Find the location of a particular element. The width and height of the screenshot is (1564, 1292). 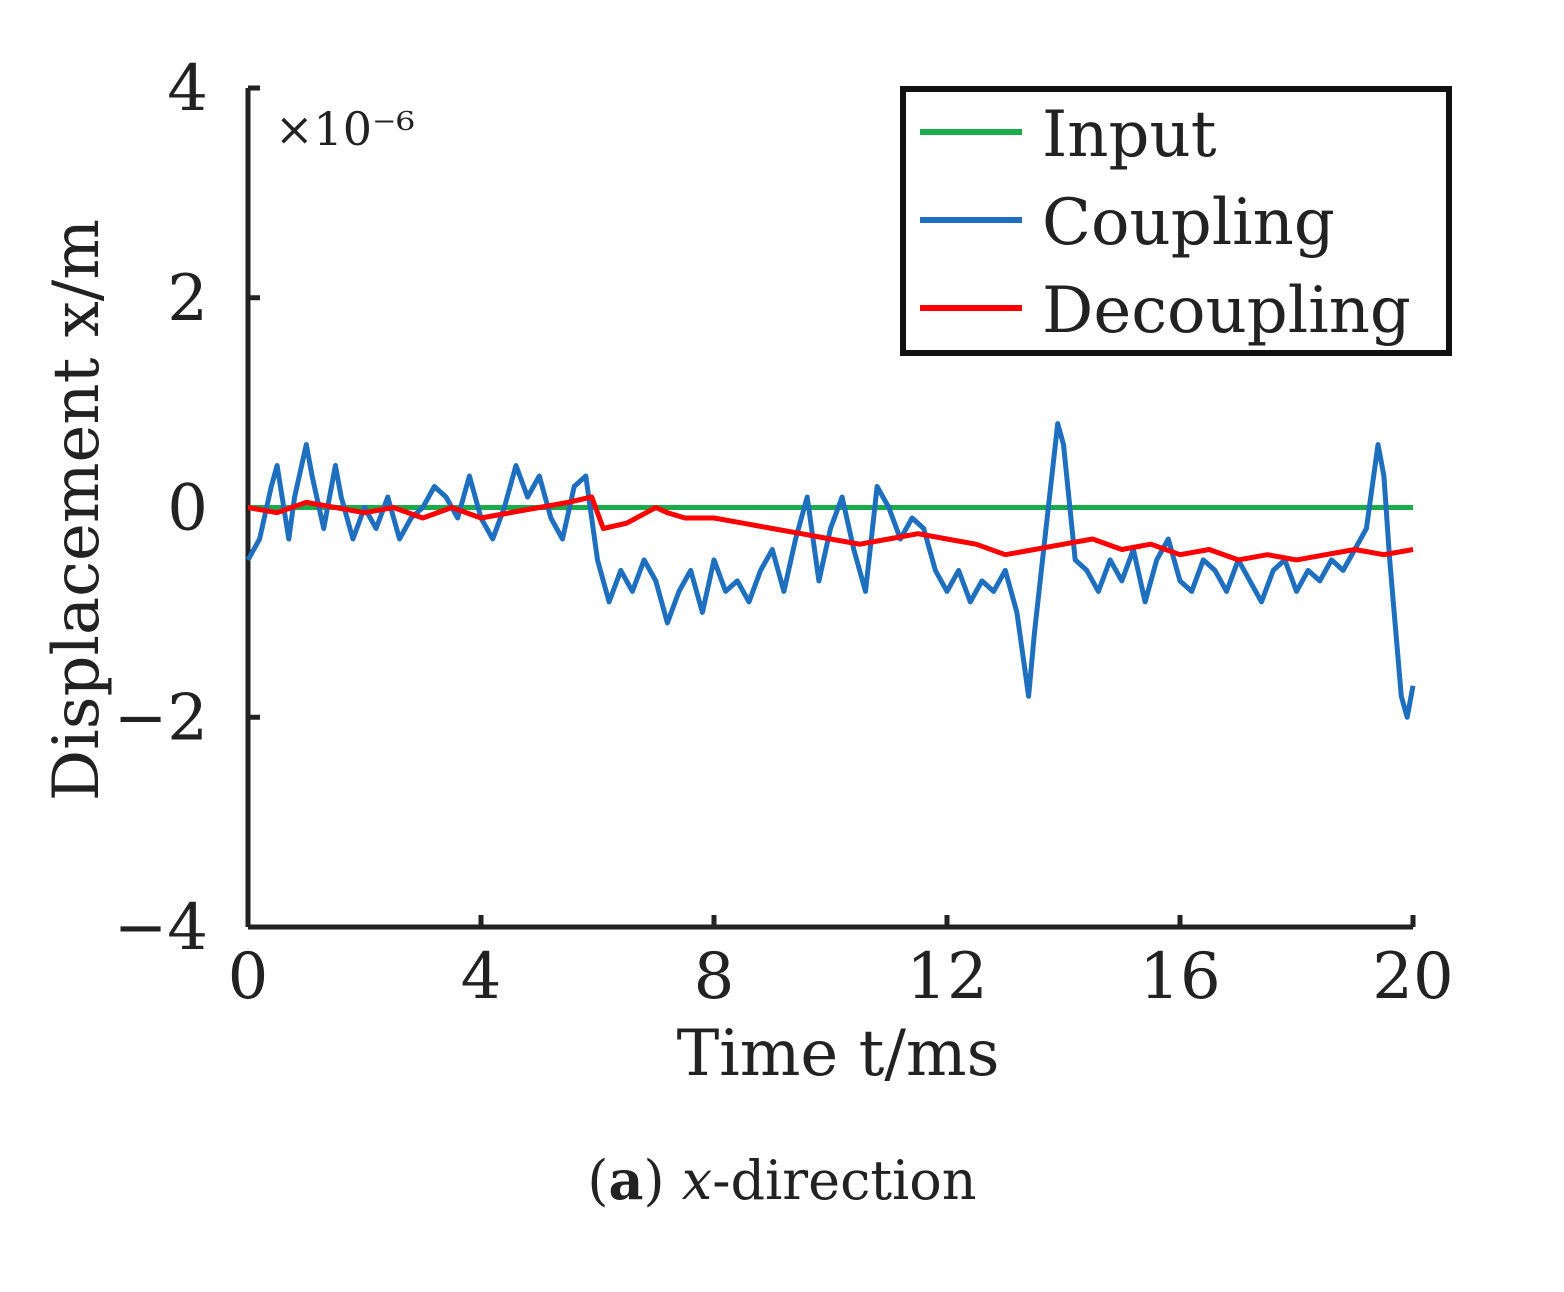

caption-open-paren: ( is located at coordinates (598, 1180).